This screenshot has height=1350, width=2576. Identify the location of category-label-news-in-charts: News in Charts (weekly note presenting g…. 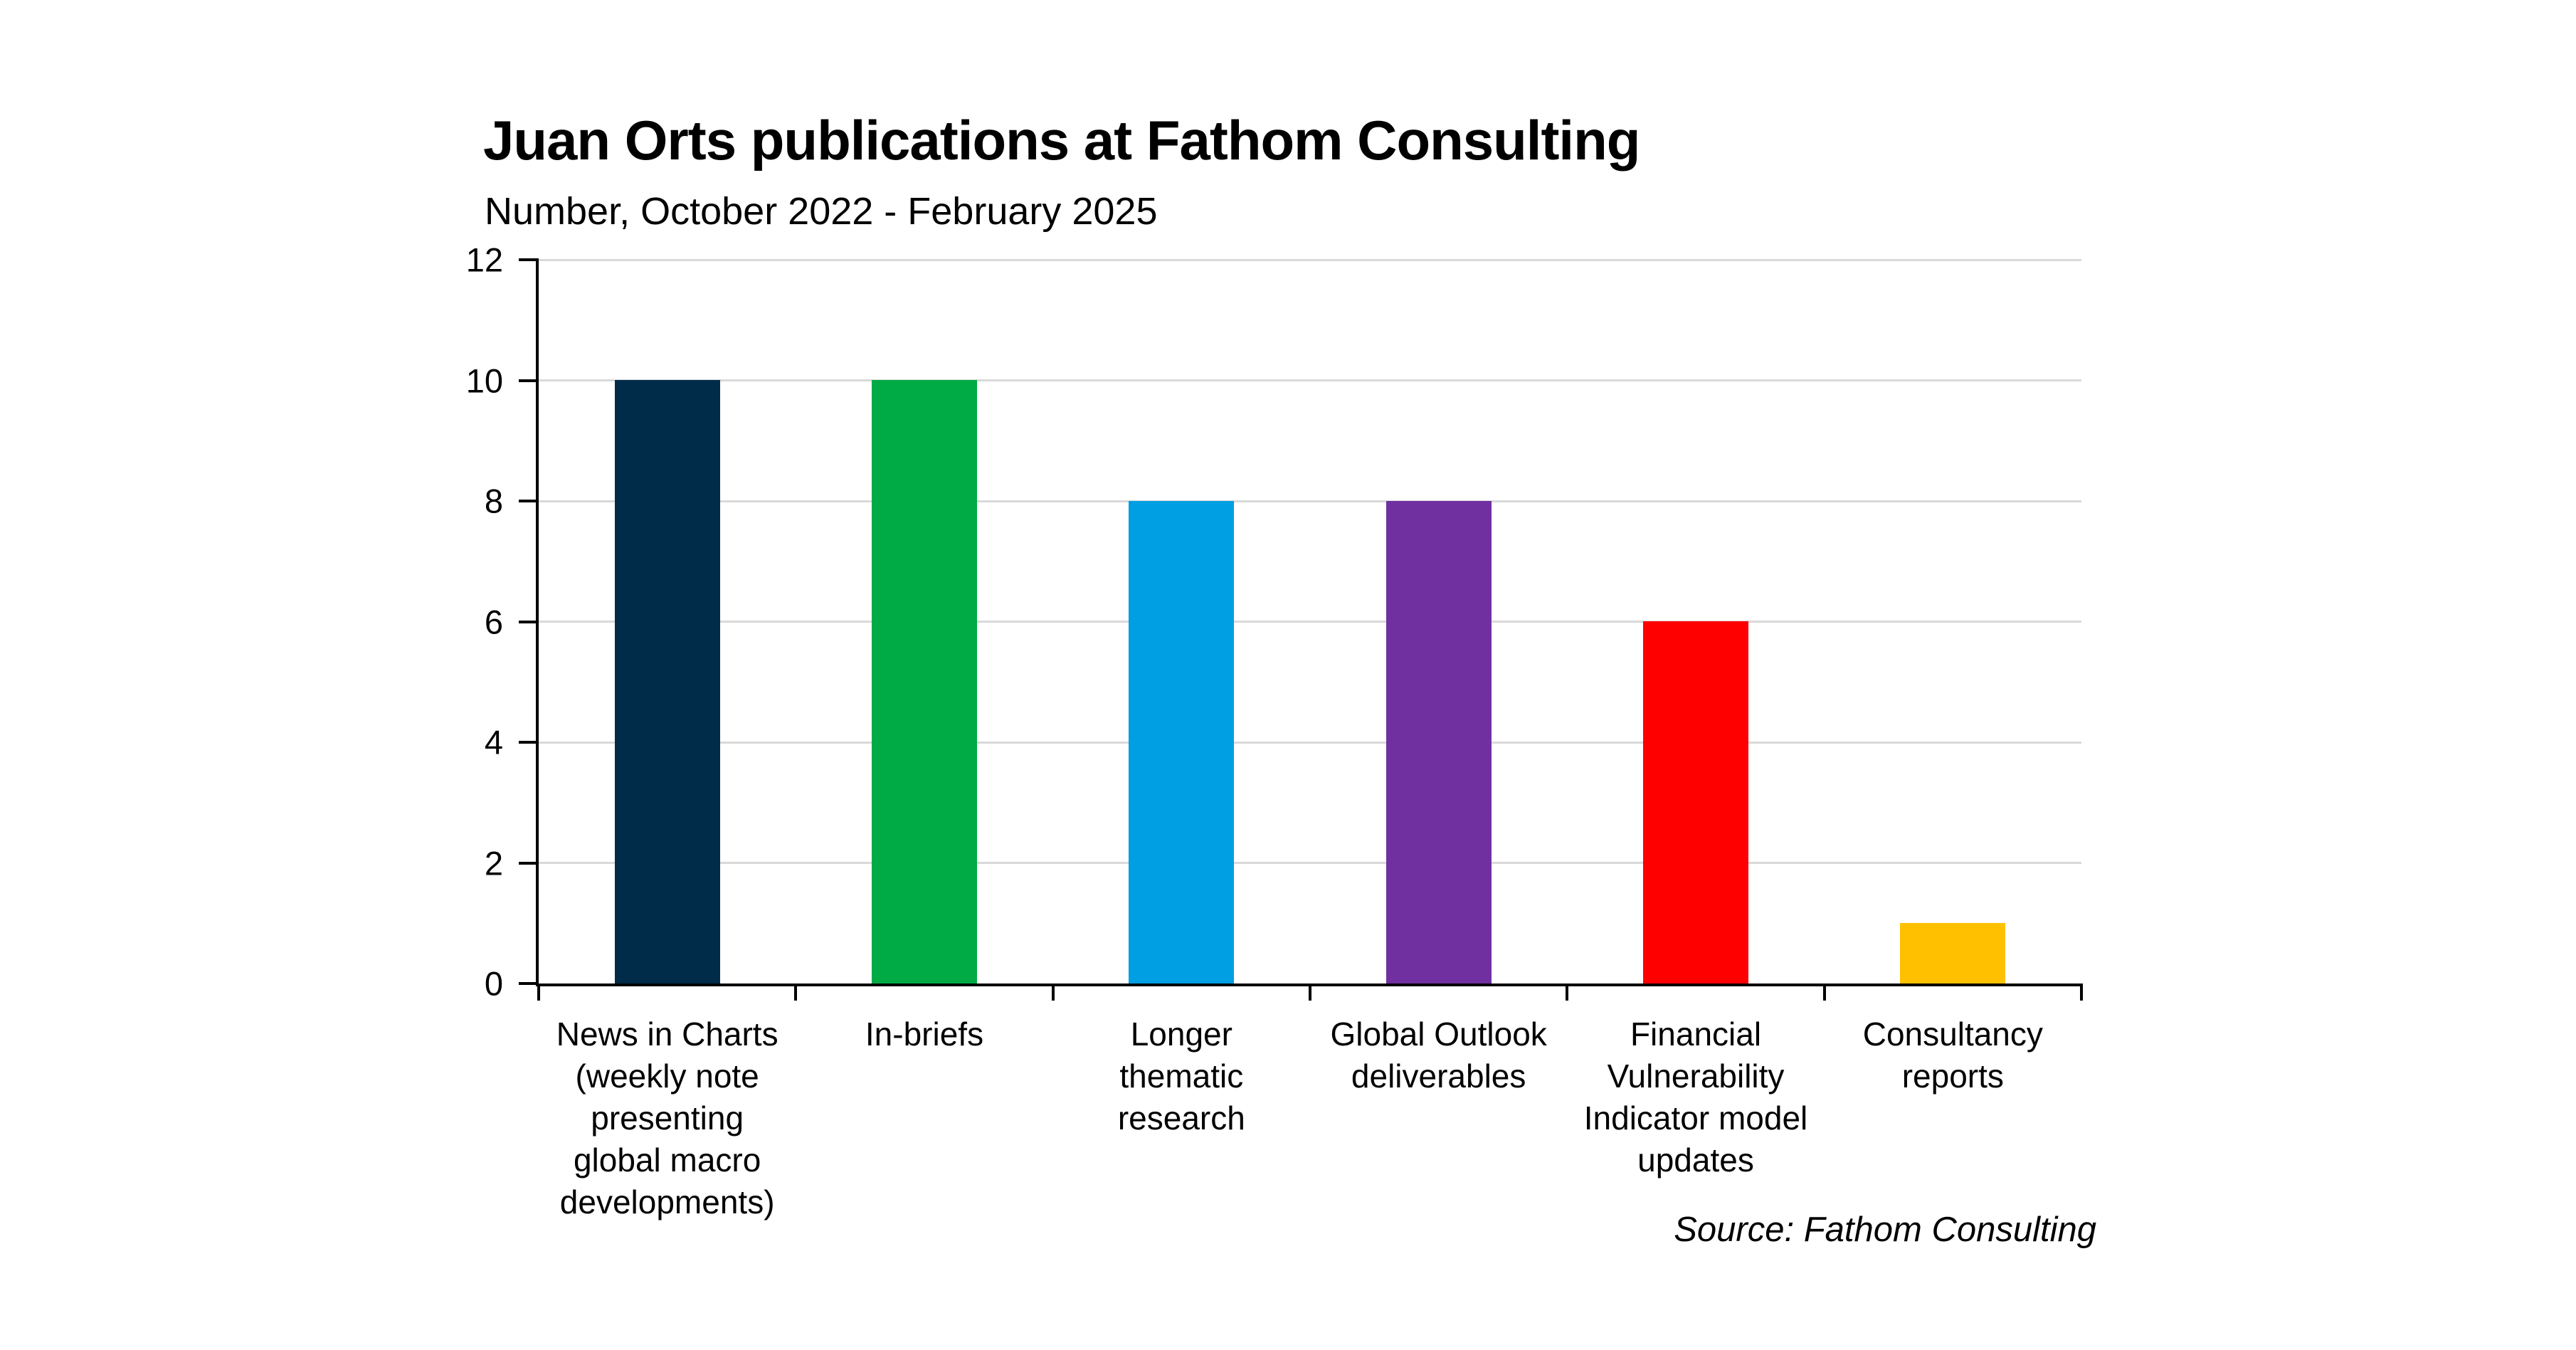
(667, 1118).